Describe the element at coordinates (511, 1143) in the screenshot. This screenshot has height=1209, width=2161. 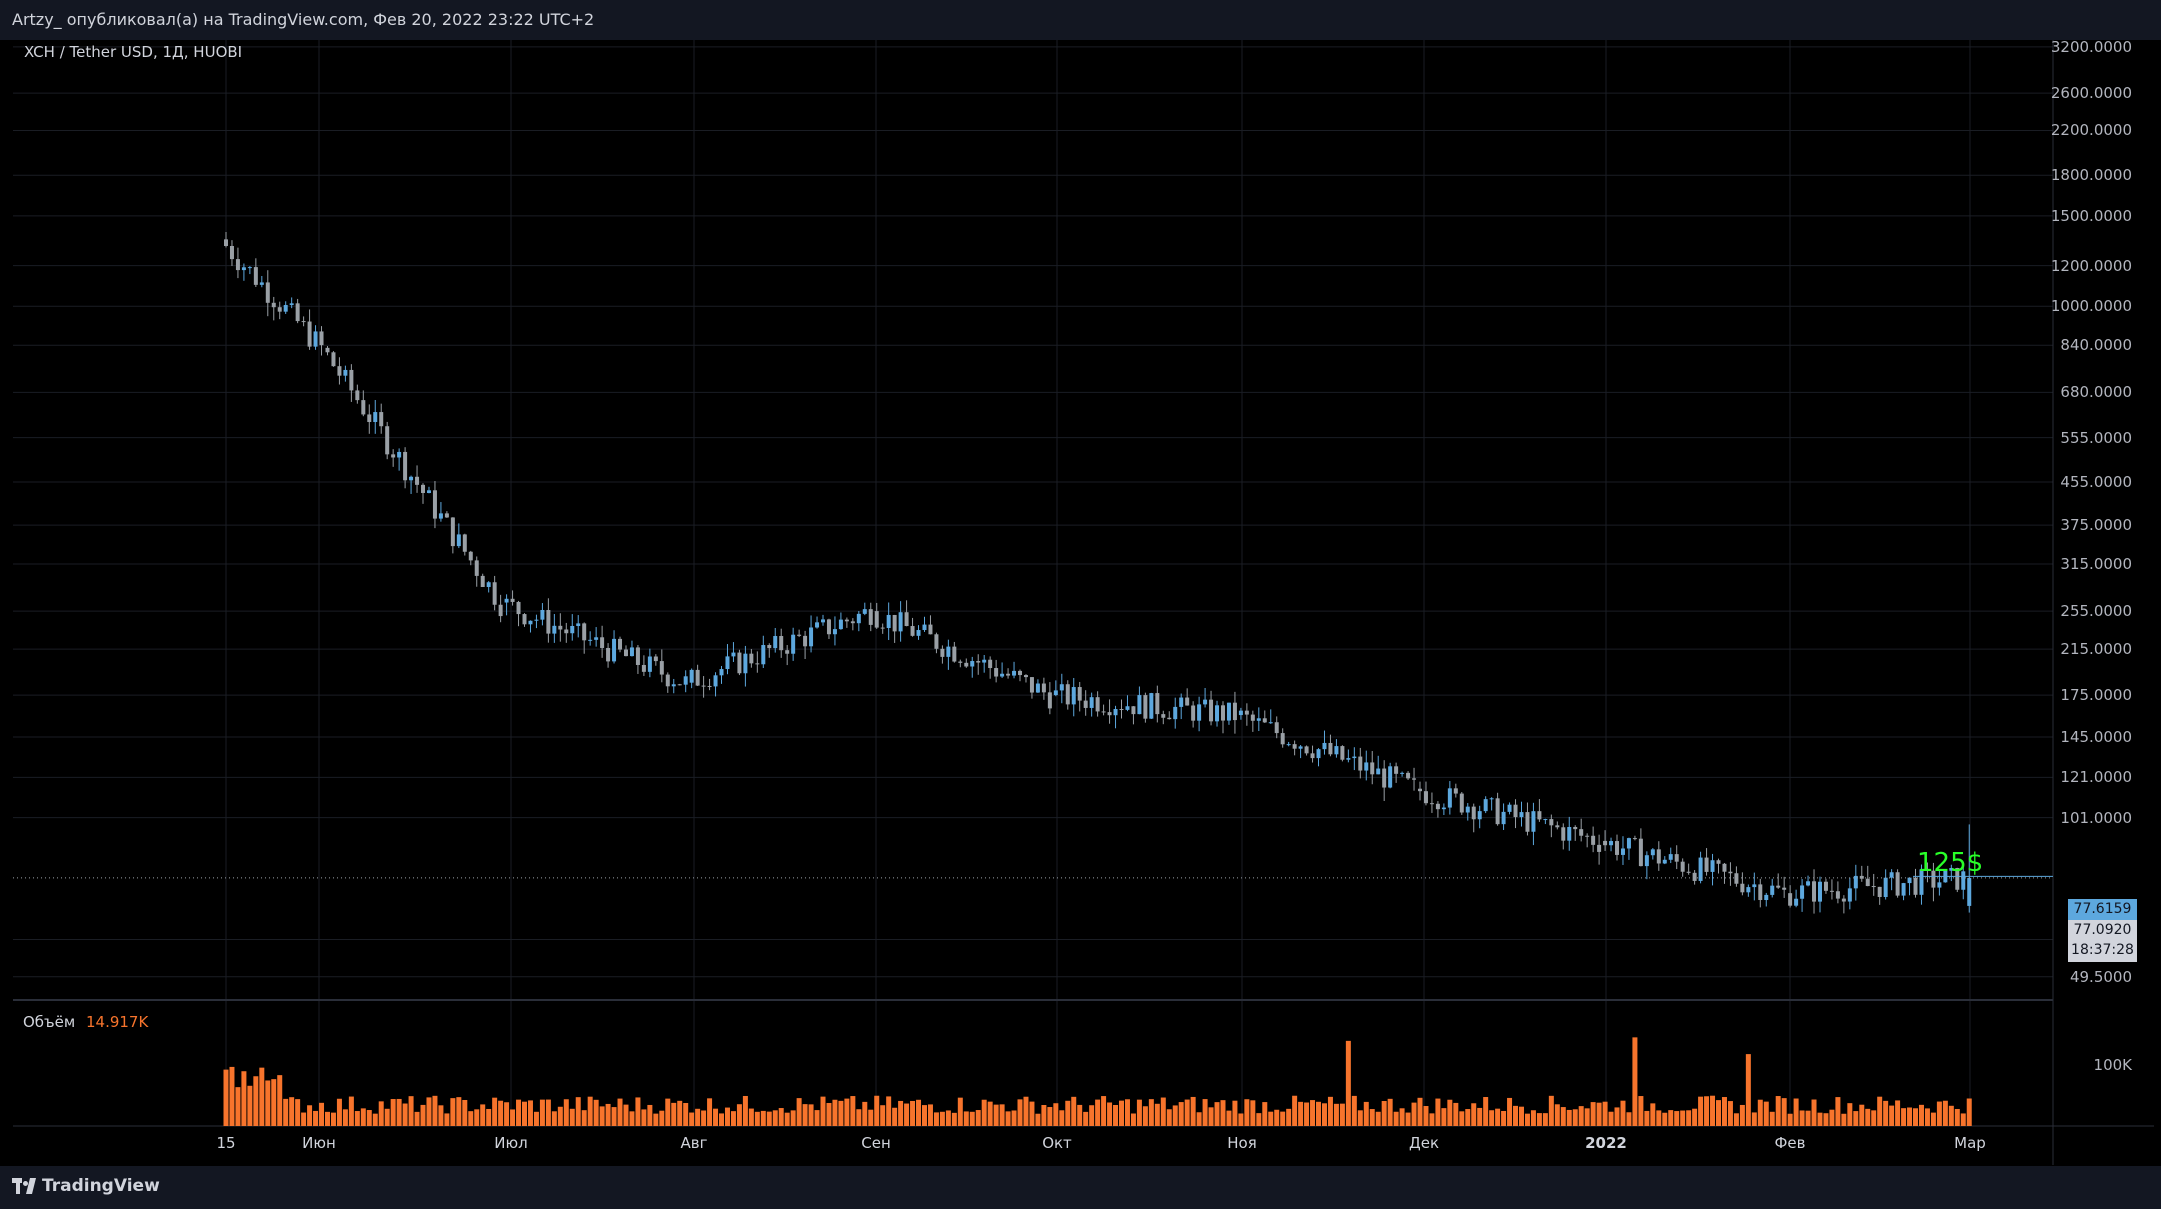
I see `time-tick-label: Июл` at that location.